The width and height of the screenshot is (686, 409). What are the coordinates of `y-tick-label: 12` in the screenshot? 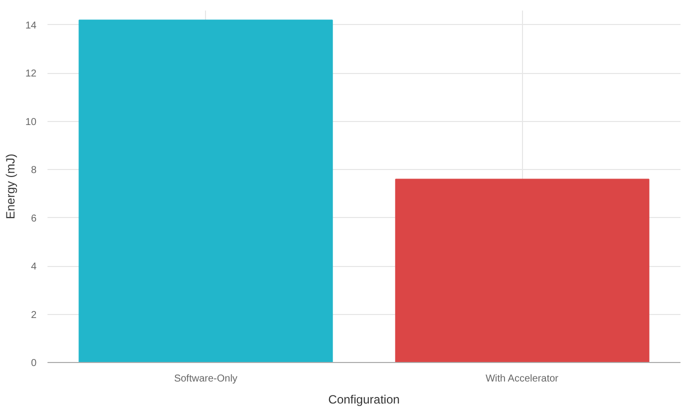 It's located at (31, 74).